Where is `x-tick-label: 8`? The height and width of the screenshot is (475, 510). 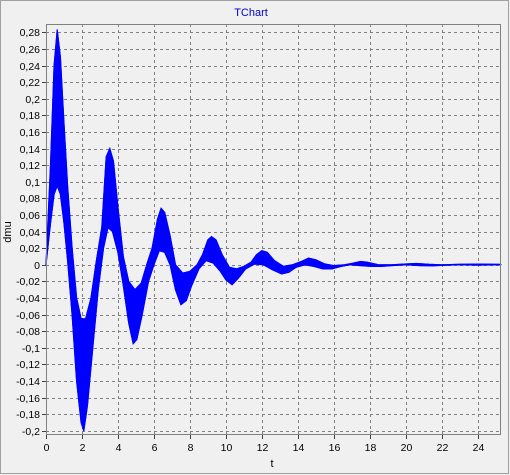 x-tick-label: 8 is located at coordinates (191, 448).